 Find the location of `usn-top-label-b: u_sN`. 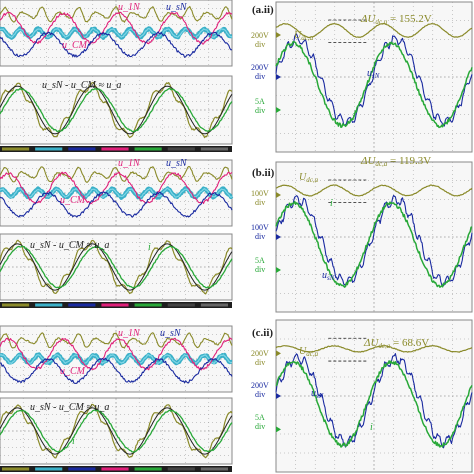

usn-top-label-b: u_sN is located at coordinates (177, 163).